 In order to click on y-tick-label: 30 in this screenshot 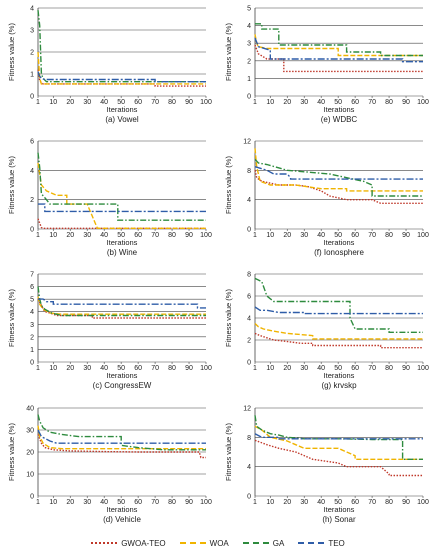, I will do `click(30, 431)`.